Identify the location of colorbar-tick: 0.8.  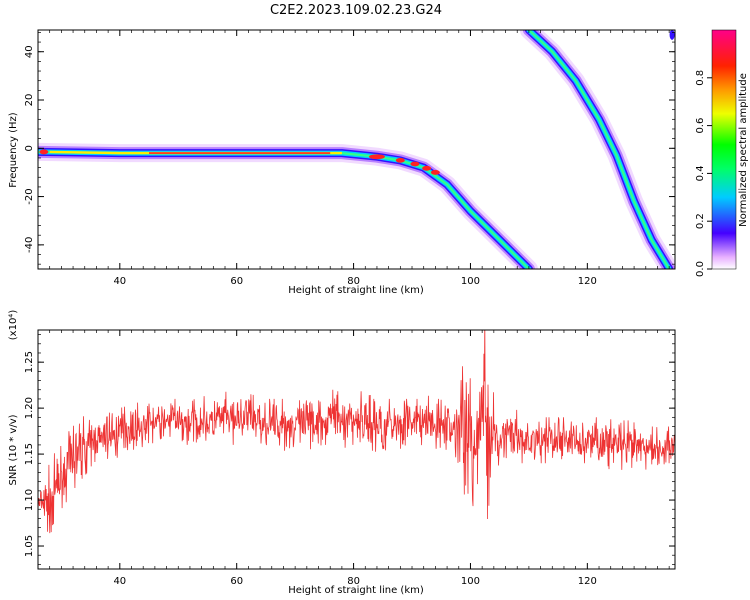
(700, 78).